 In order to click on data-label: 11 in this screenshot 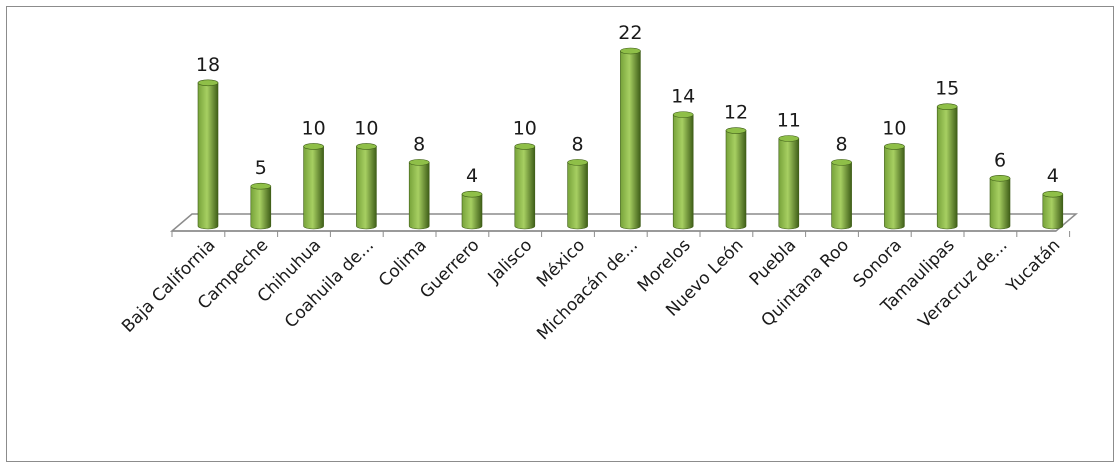, I will do `click(789, 121)`.